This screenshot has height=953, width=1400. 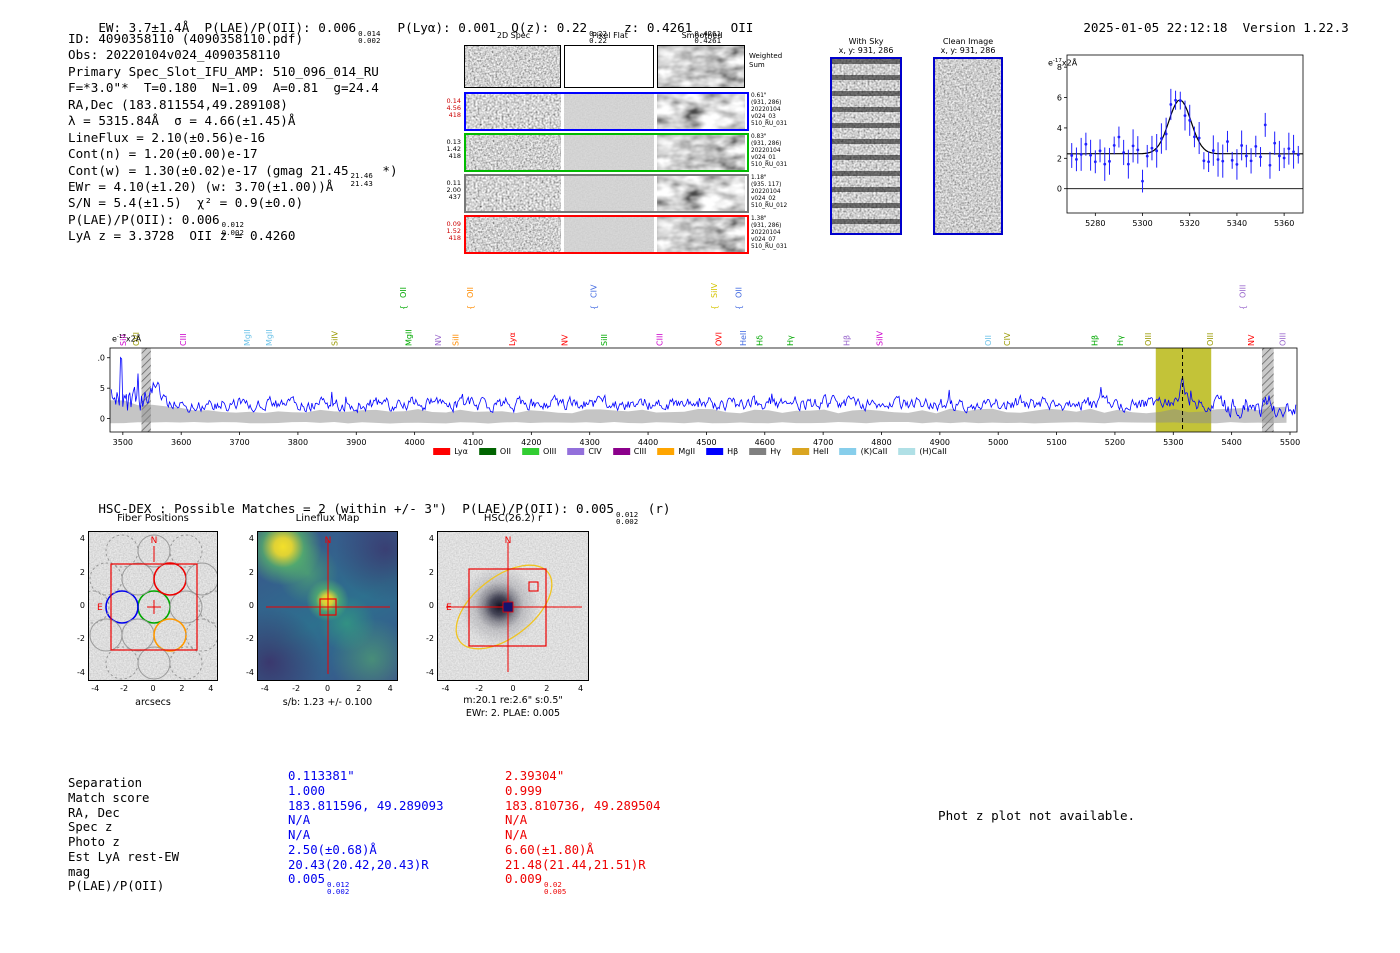 I want to click on north-label: N, so click(x=154, y=541).